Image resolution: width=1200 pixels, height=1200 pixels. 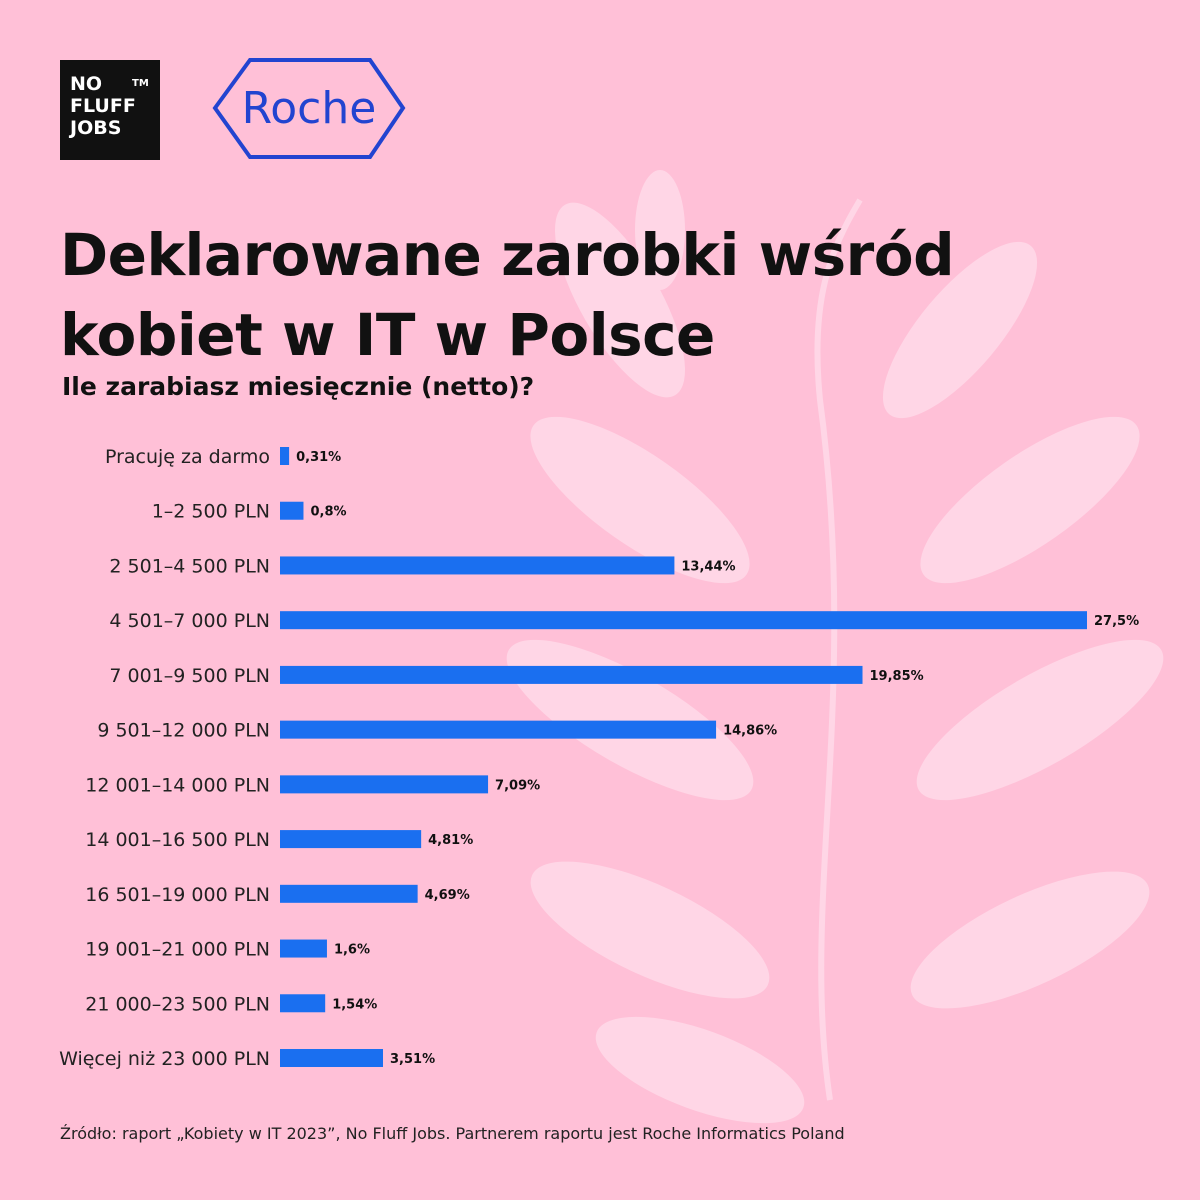 What do you see at coordinates (189, 676) in the screenshot?
I see `category-label: 7 001–9 500 PLN` at bounding box center [189, 676].